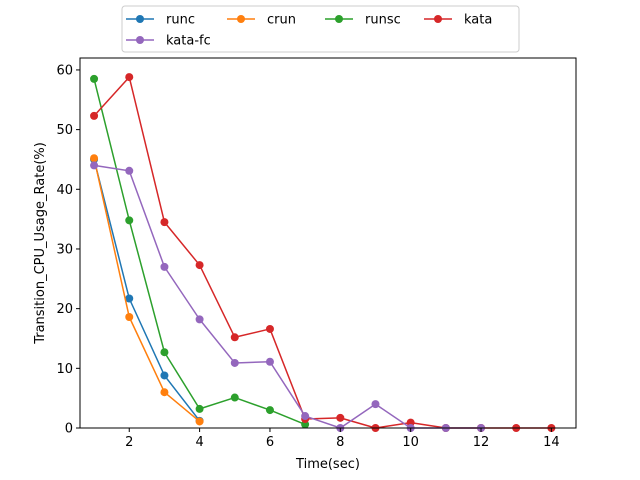 This screenshot has height=480, width=640. I want to click on legend-label-runc: runc, so click(180, 20).